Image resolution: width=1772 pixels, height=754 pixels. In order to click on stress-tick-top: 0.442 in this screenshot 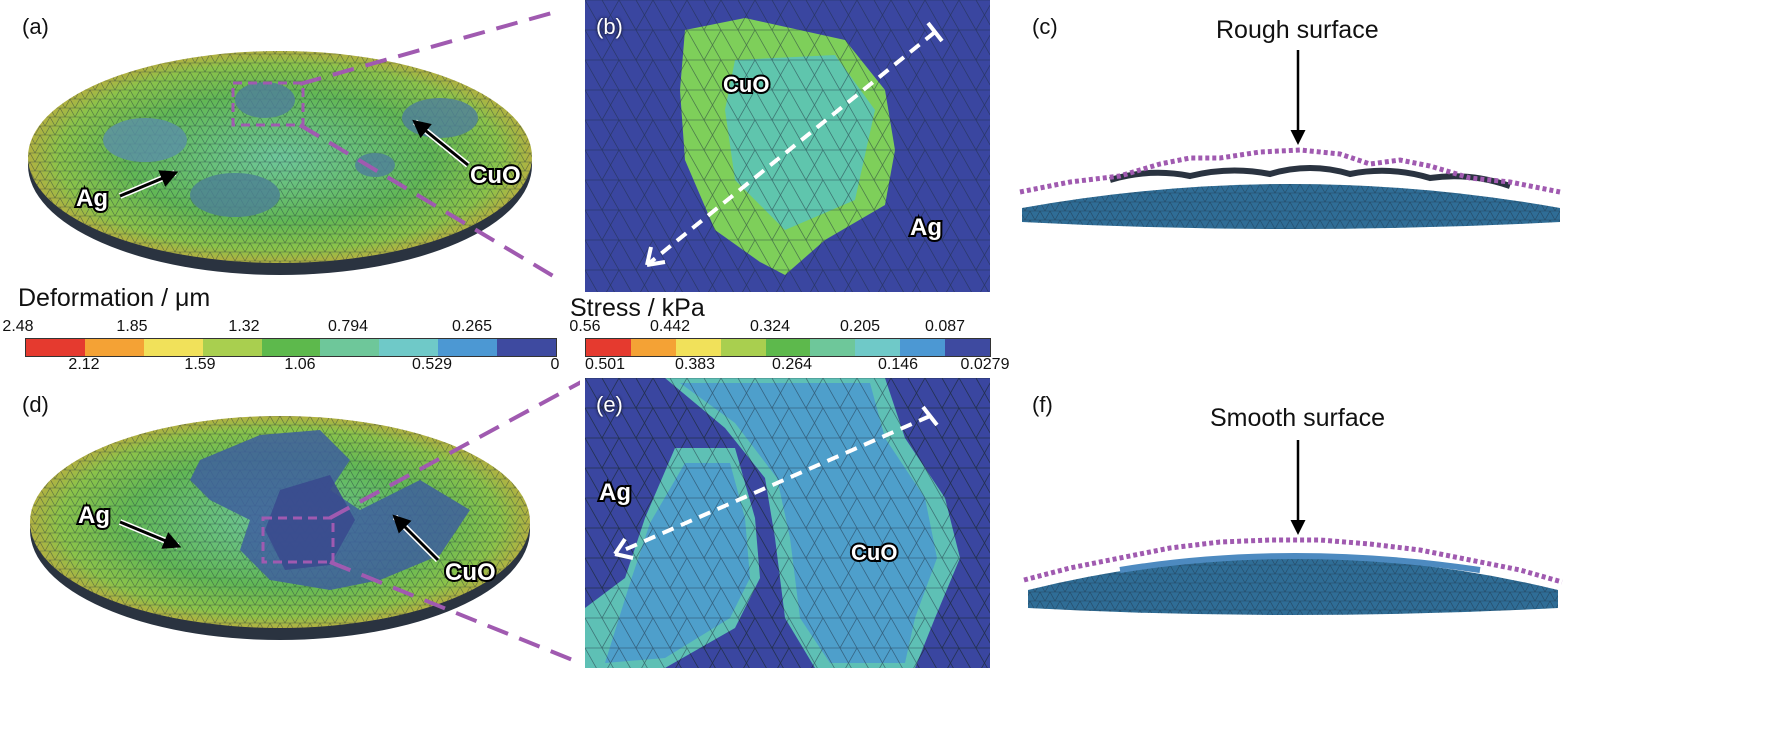, I will do `click(670, 326)`.